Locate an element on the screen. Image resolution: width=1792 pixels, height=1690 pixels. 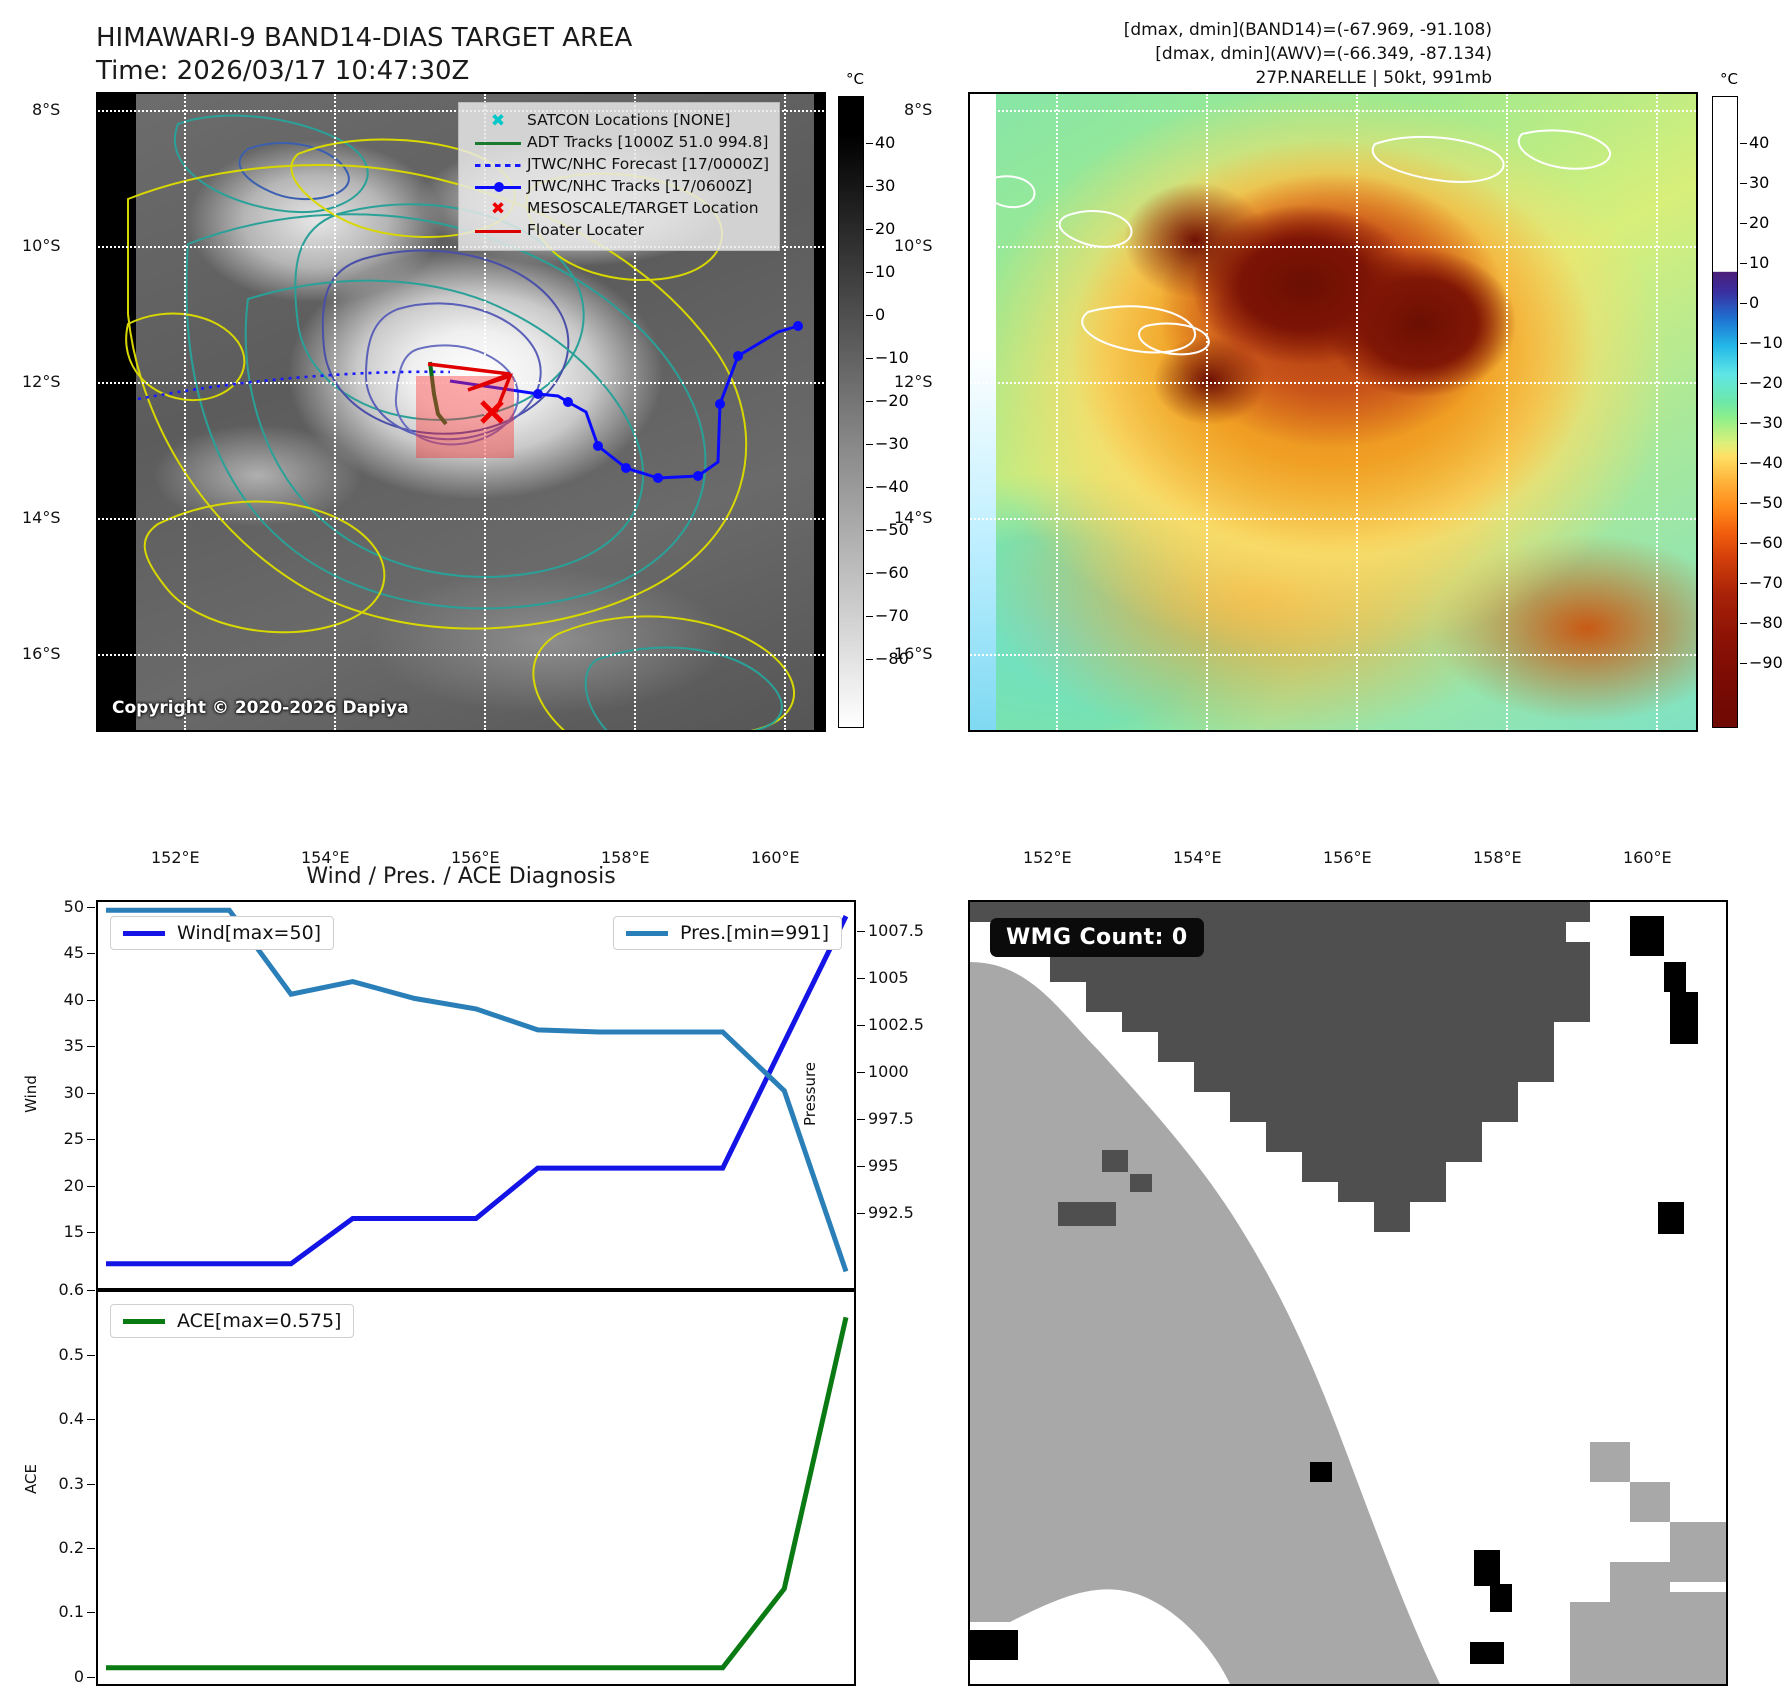
ir-lon-label: 152°E is located at coordinates (175, 857).